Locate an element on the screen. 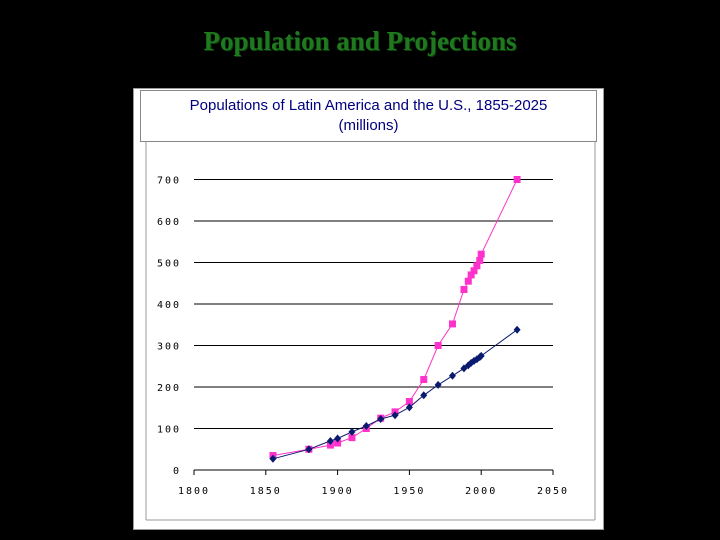 Image resolution: width=720 pixels, height=540 pixels. x-tick-label: 2000 is located at coordinates (481, 491).